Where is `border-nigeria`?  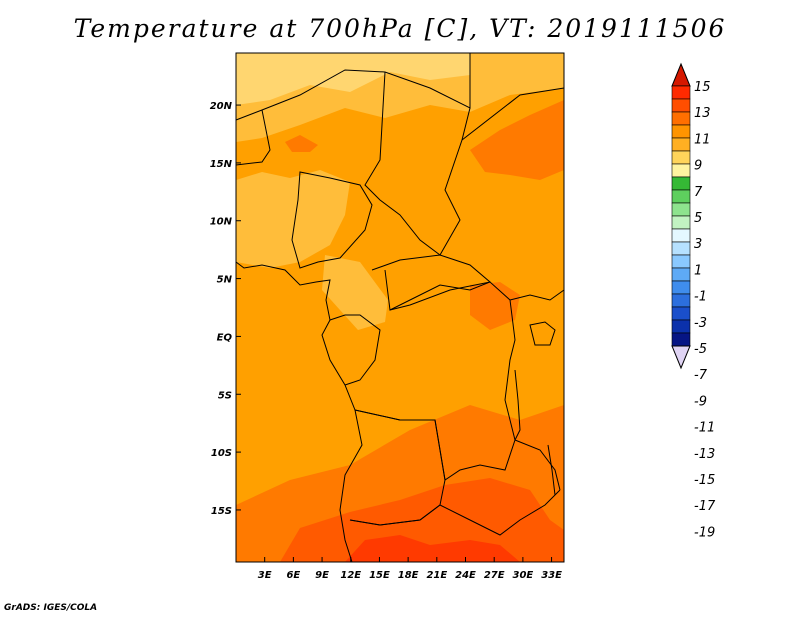
border-nigeria is located at coordinates (332, 220).